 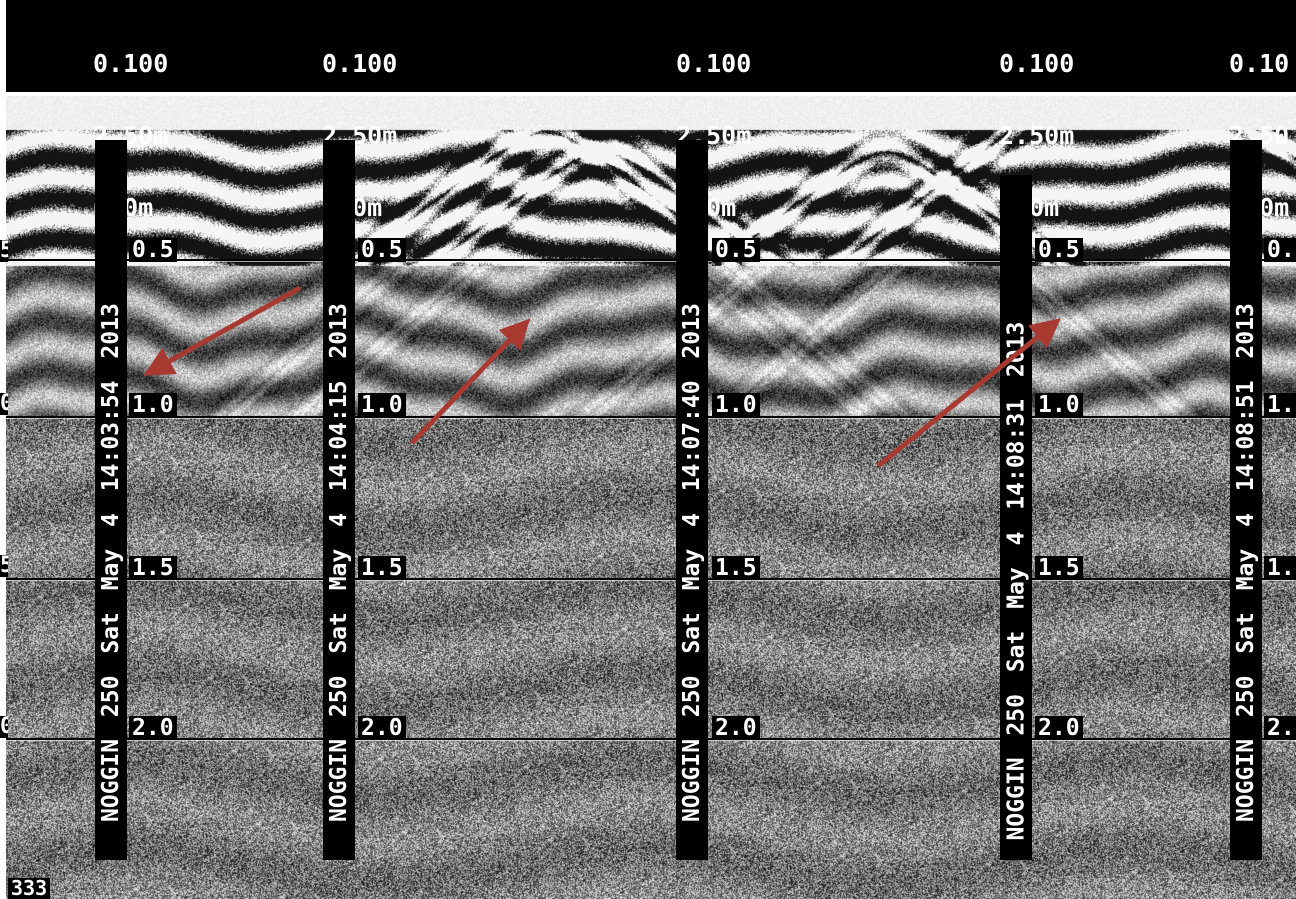 What do you see at coordinates (339, 562) in the screenshot?
I see `marker-label: NOGGIN 250 Sat May 4 14:04:15 2013` at bounding box center [339, 562].